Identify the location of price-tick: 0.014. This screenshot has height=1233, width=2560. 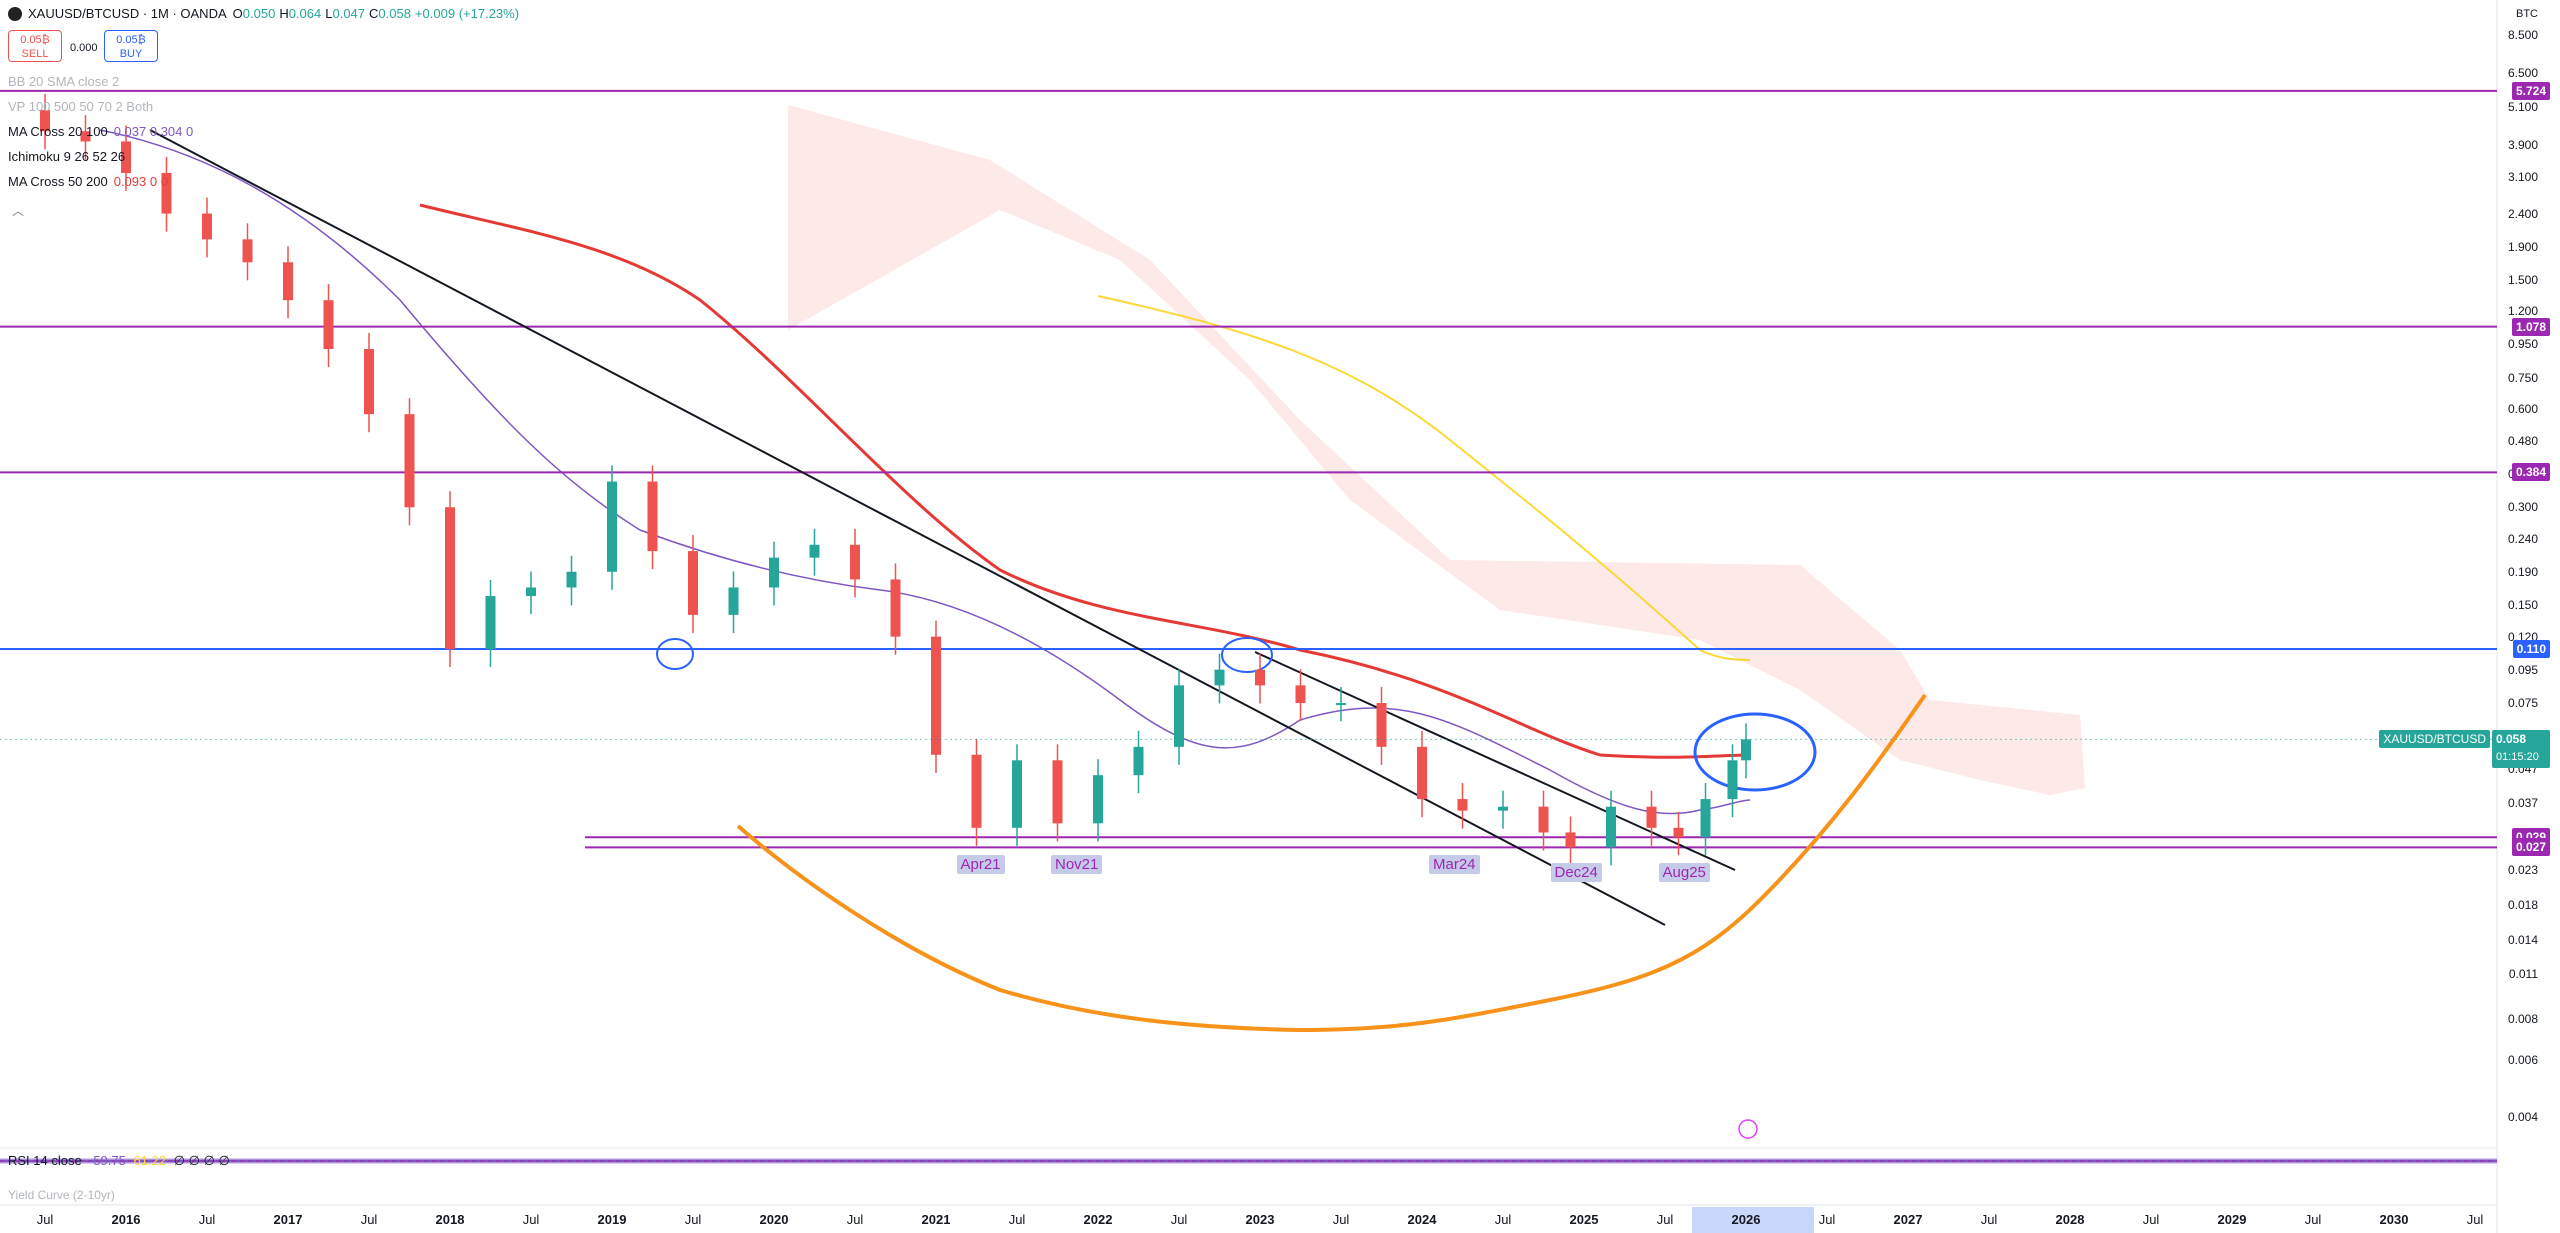
(2522, 940).